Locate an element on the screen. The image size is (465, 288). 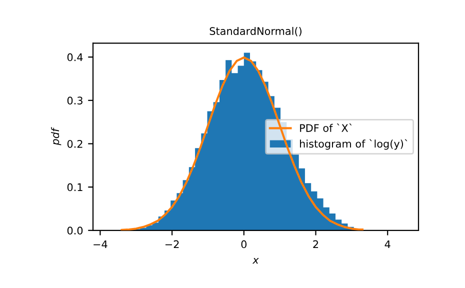
x-axis-title: x is located at coordinates (255, 261).